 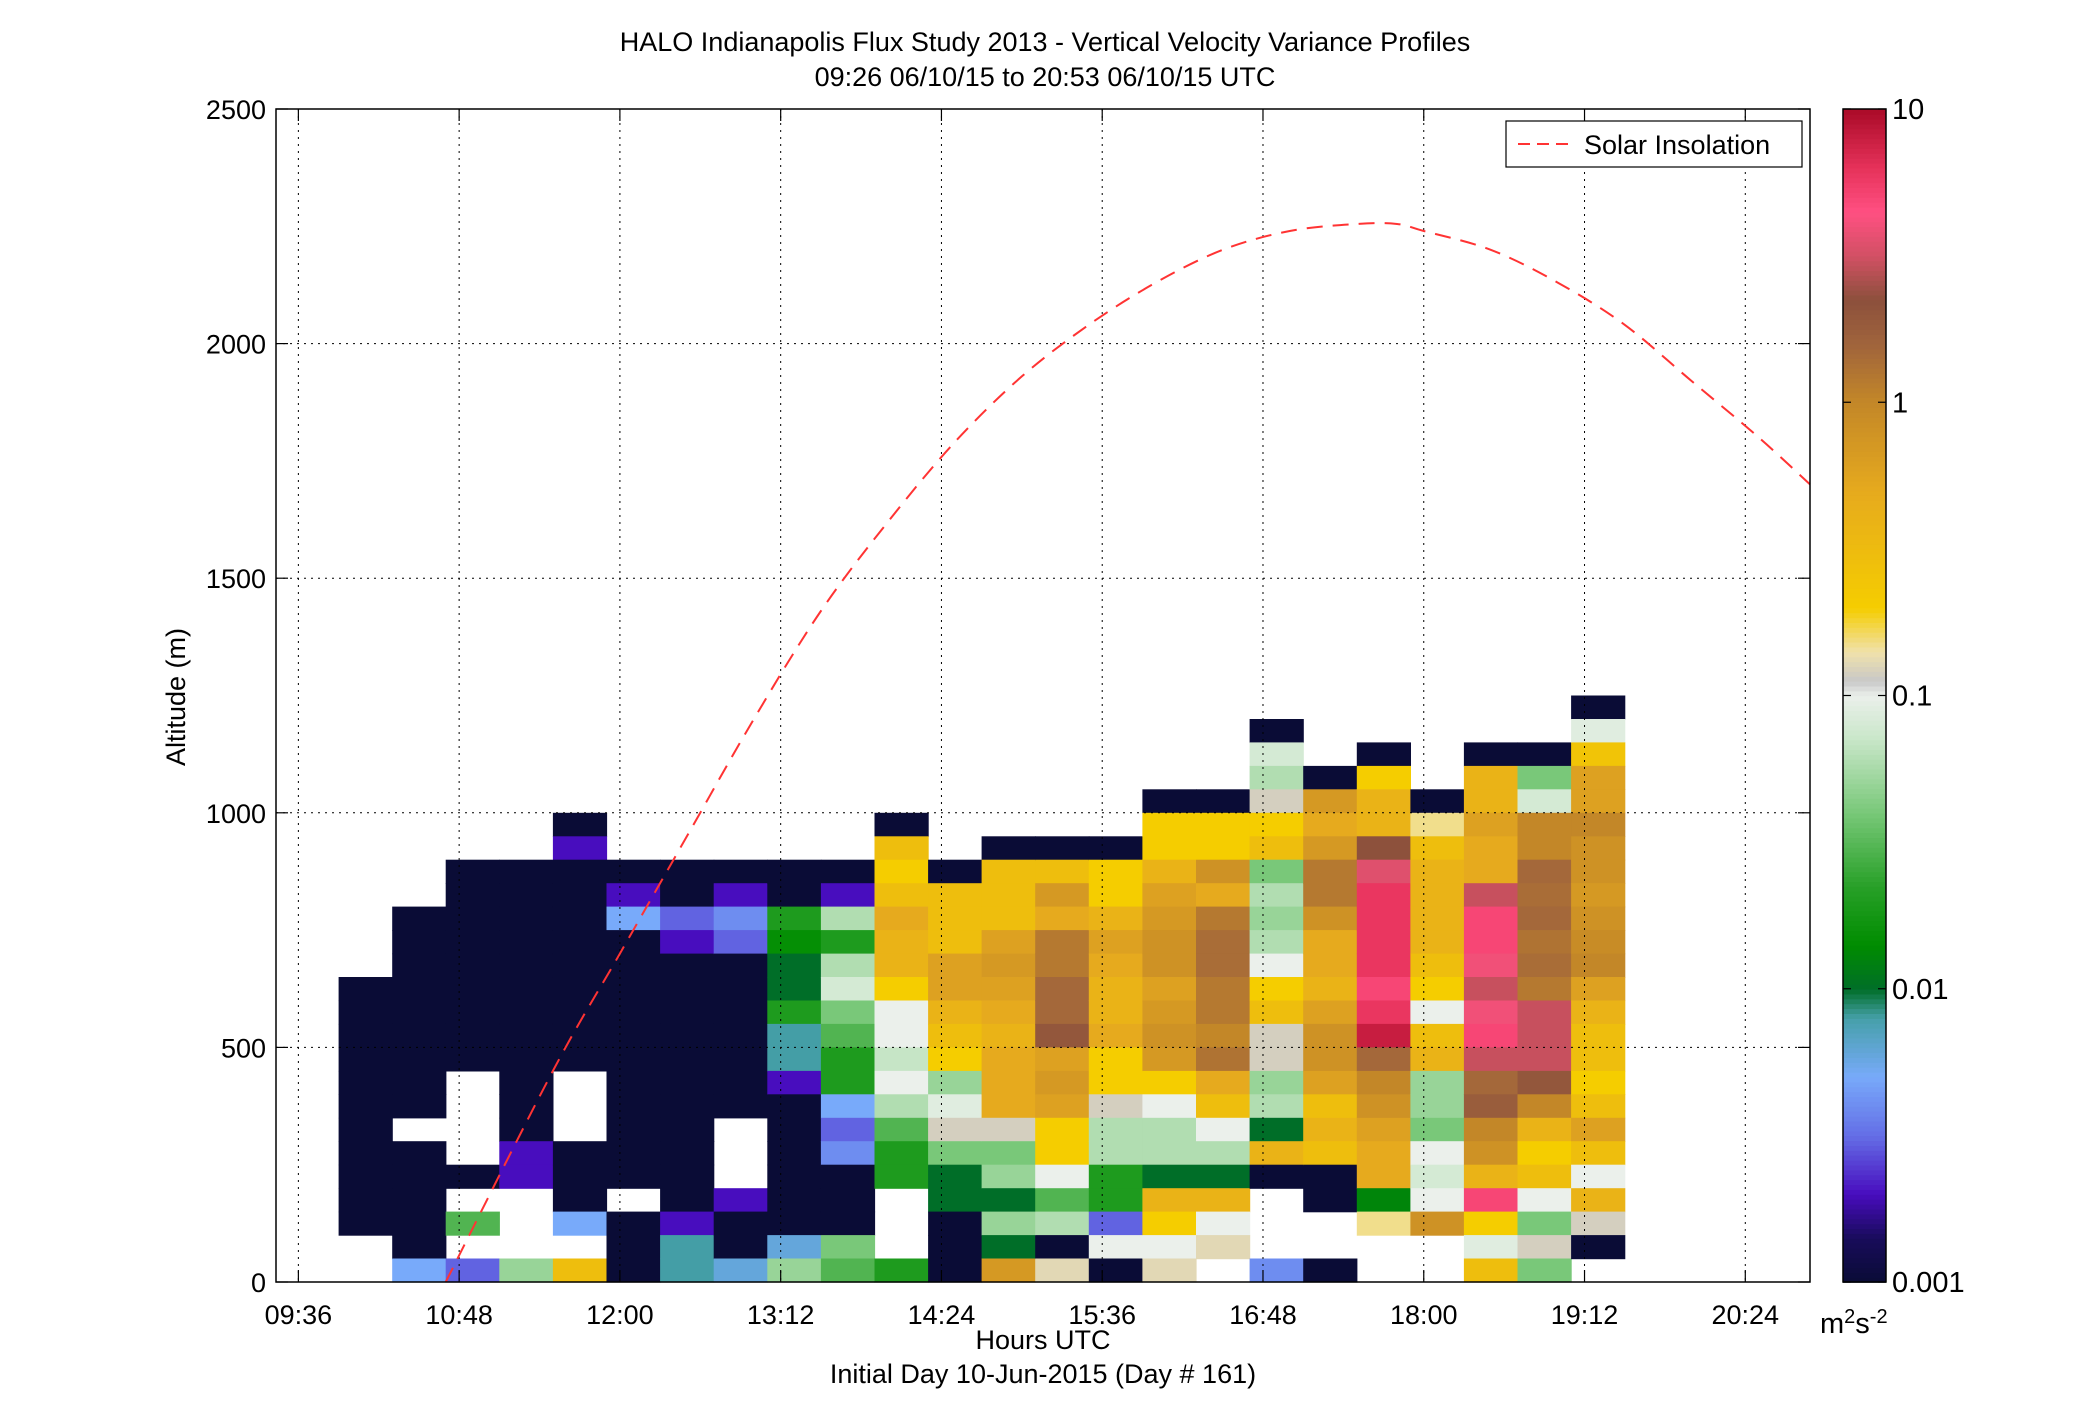 I want to click on legend-label: Solar Insolation, so click(x=1677, y=145).